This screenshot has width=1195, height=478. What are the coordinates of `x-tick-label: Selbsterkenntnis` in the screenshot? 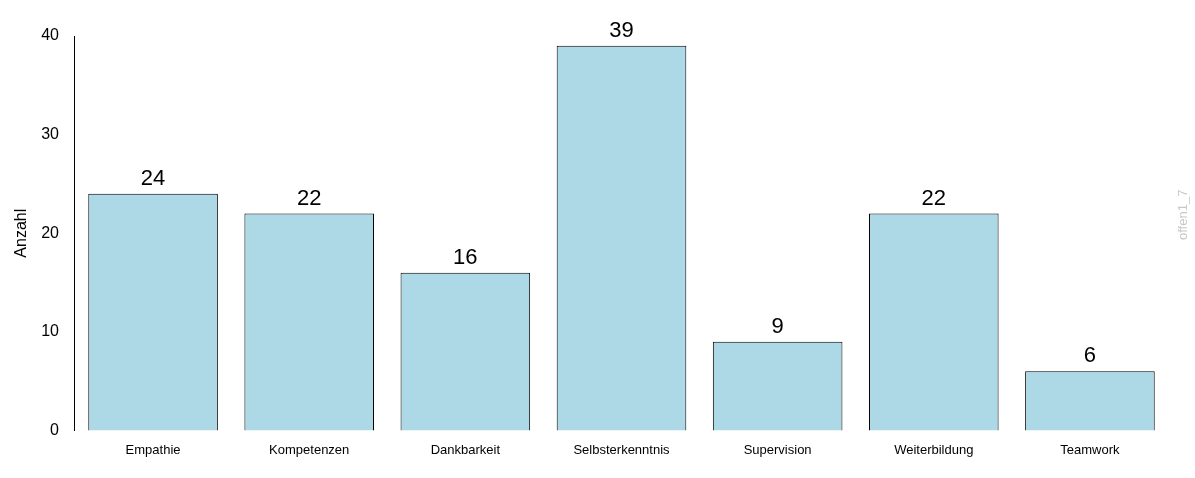 It's located at (622, 449).